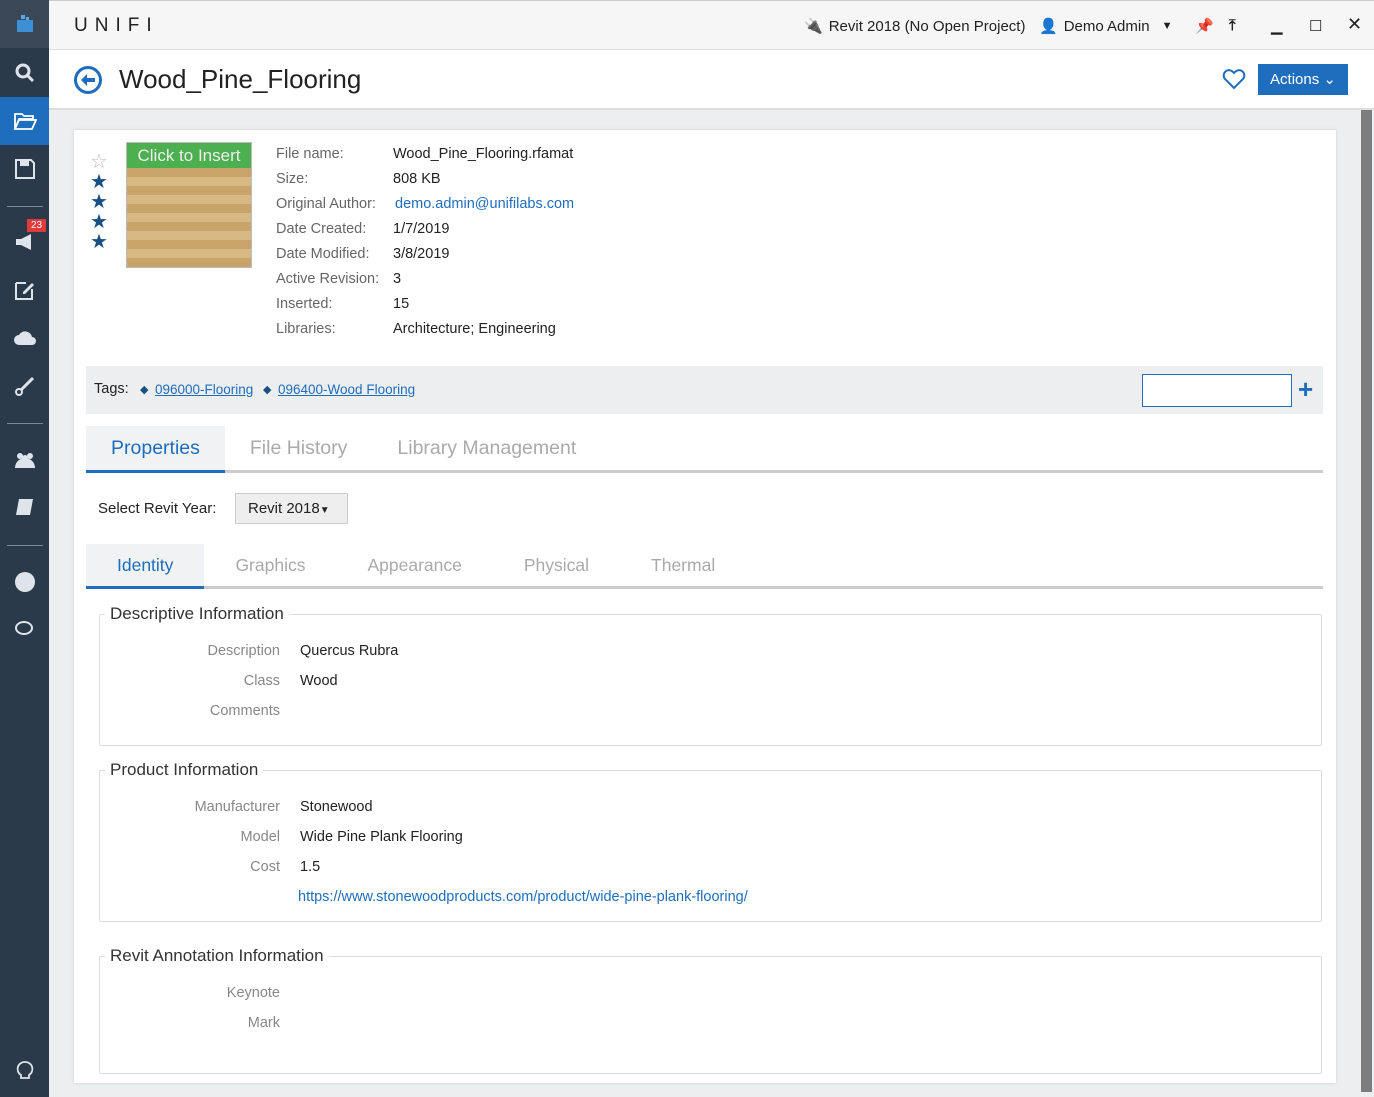  Describe the element at coordinates (710, 1023) in the screenshot. I see `field-row: Mark` at that location.